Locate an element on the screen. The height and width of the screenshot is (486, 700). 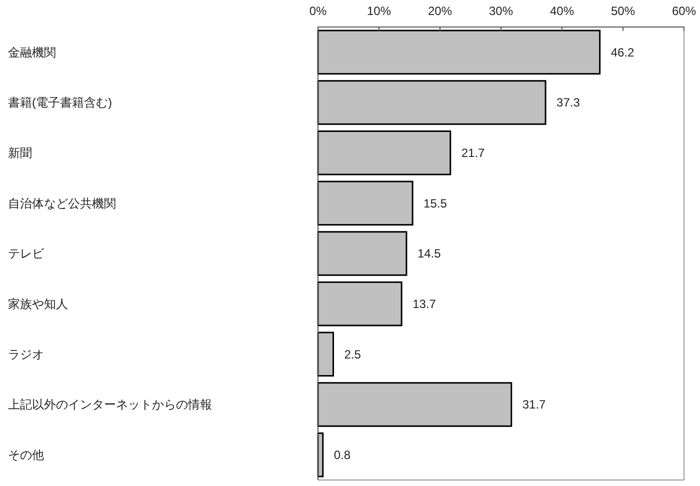
x2-tick-label: 40% is located at coordinates (562, 11).